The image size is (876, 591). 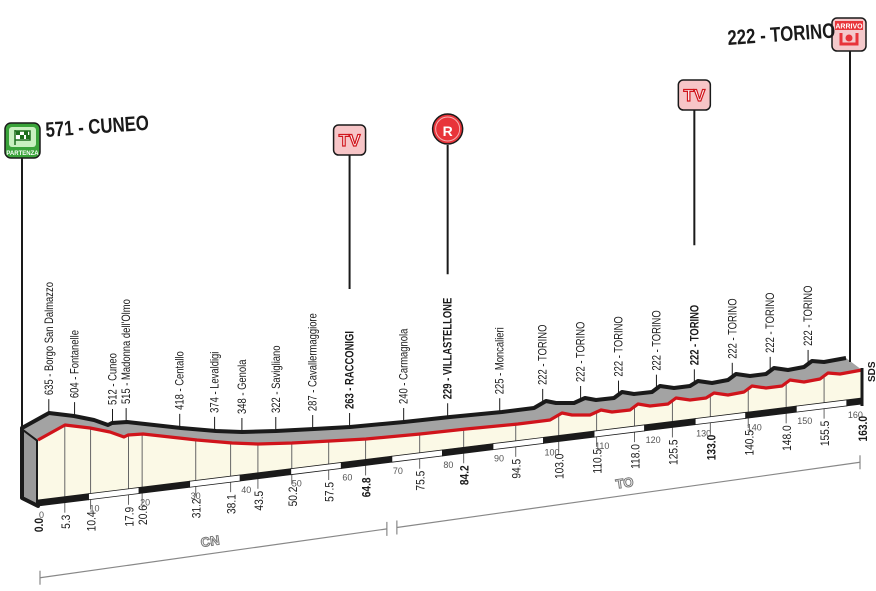 I want to click on km-label: 17.9, so click(x=130, y=517).